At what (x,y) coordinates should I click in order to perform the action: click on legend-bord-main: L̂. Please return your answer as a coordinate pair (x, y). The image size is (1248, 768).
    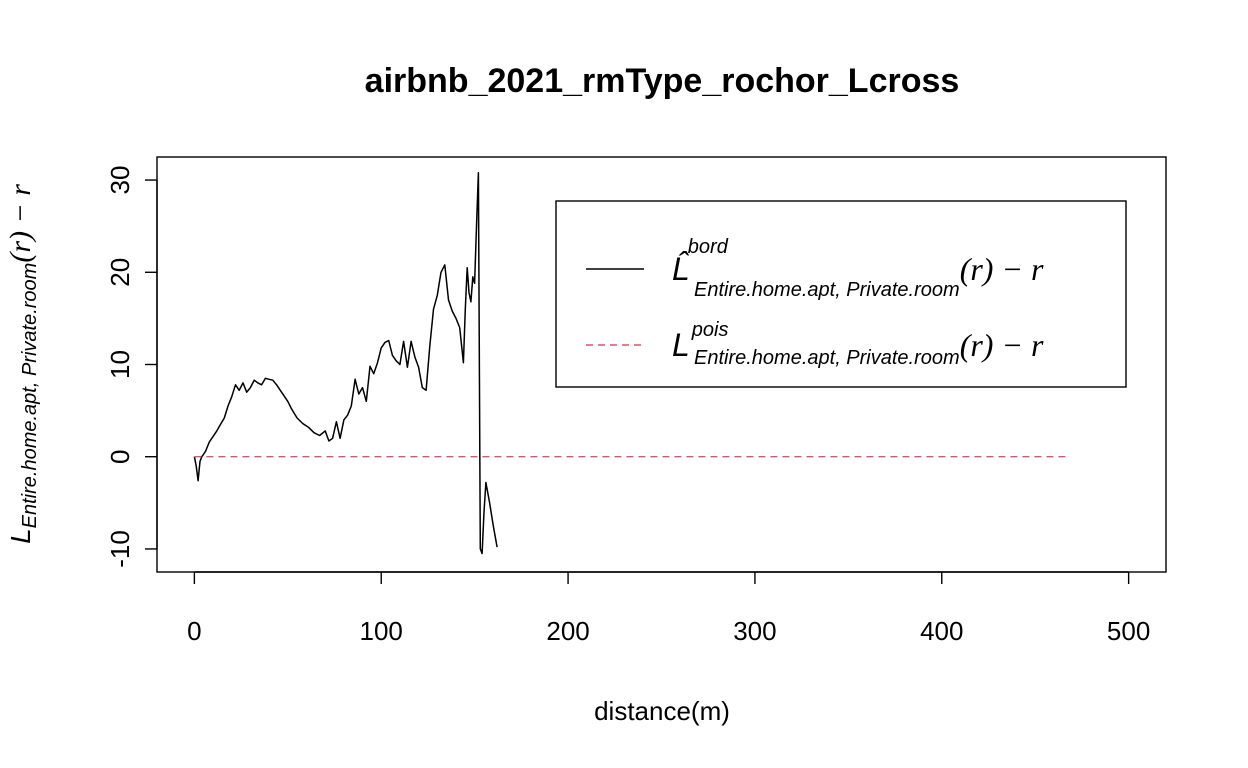
    Looking at the image, I should click on (681, 269).